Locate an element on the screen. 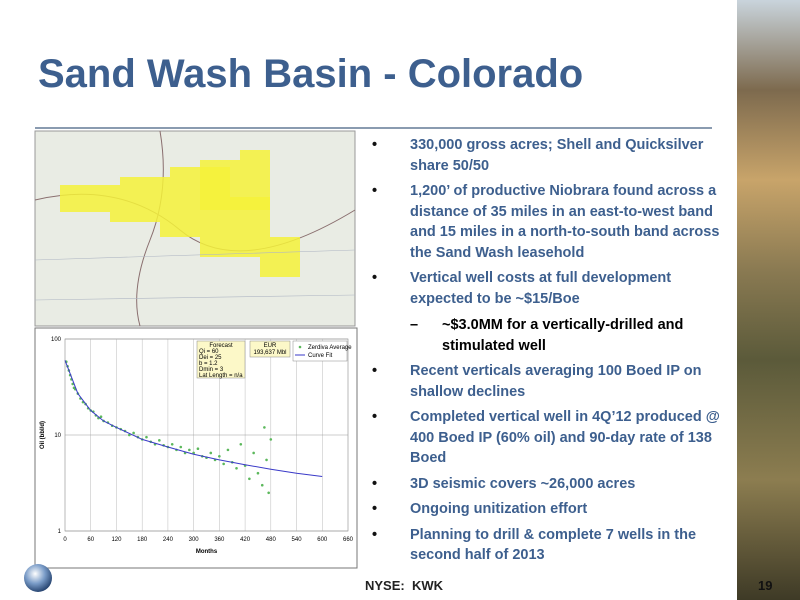  x-tick-label: 360 is located at coordinates (219, 540).